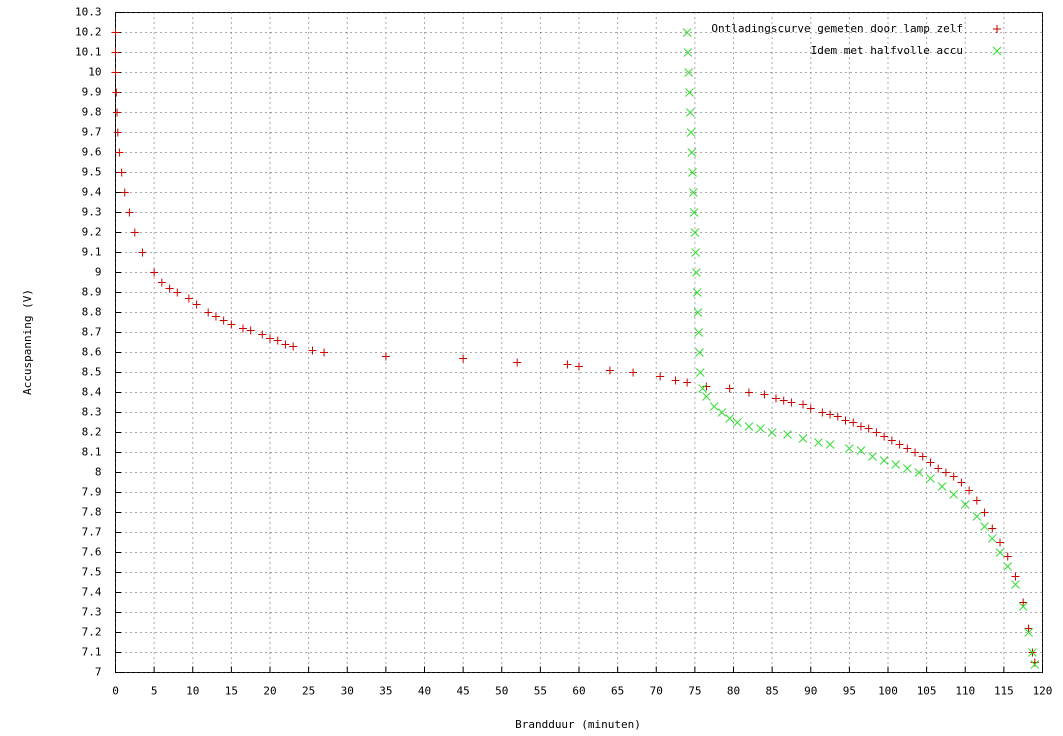 This screenshot has width=1063, height=736. Describe the element at coordinates (92, 212) in the screenshot. I see `y-tick-label: 9.3` at that location.